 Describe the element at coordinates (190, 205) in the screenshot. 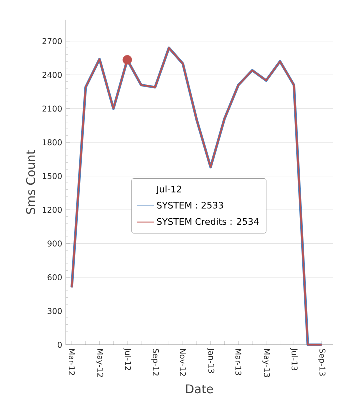

I see `legend-label: SYSTEM : 2533` at that location.